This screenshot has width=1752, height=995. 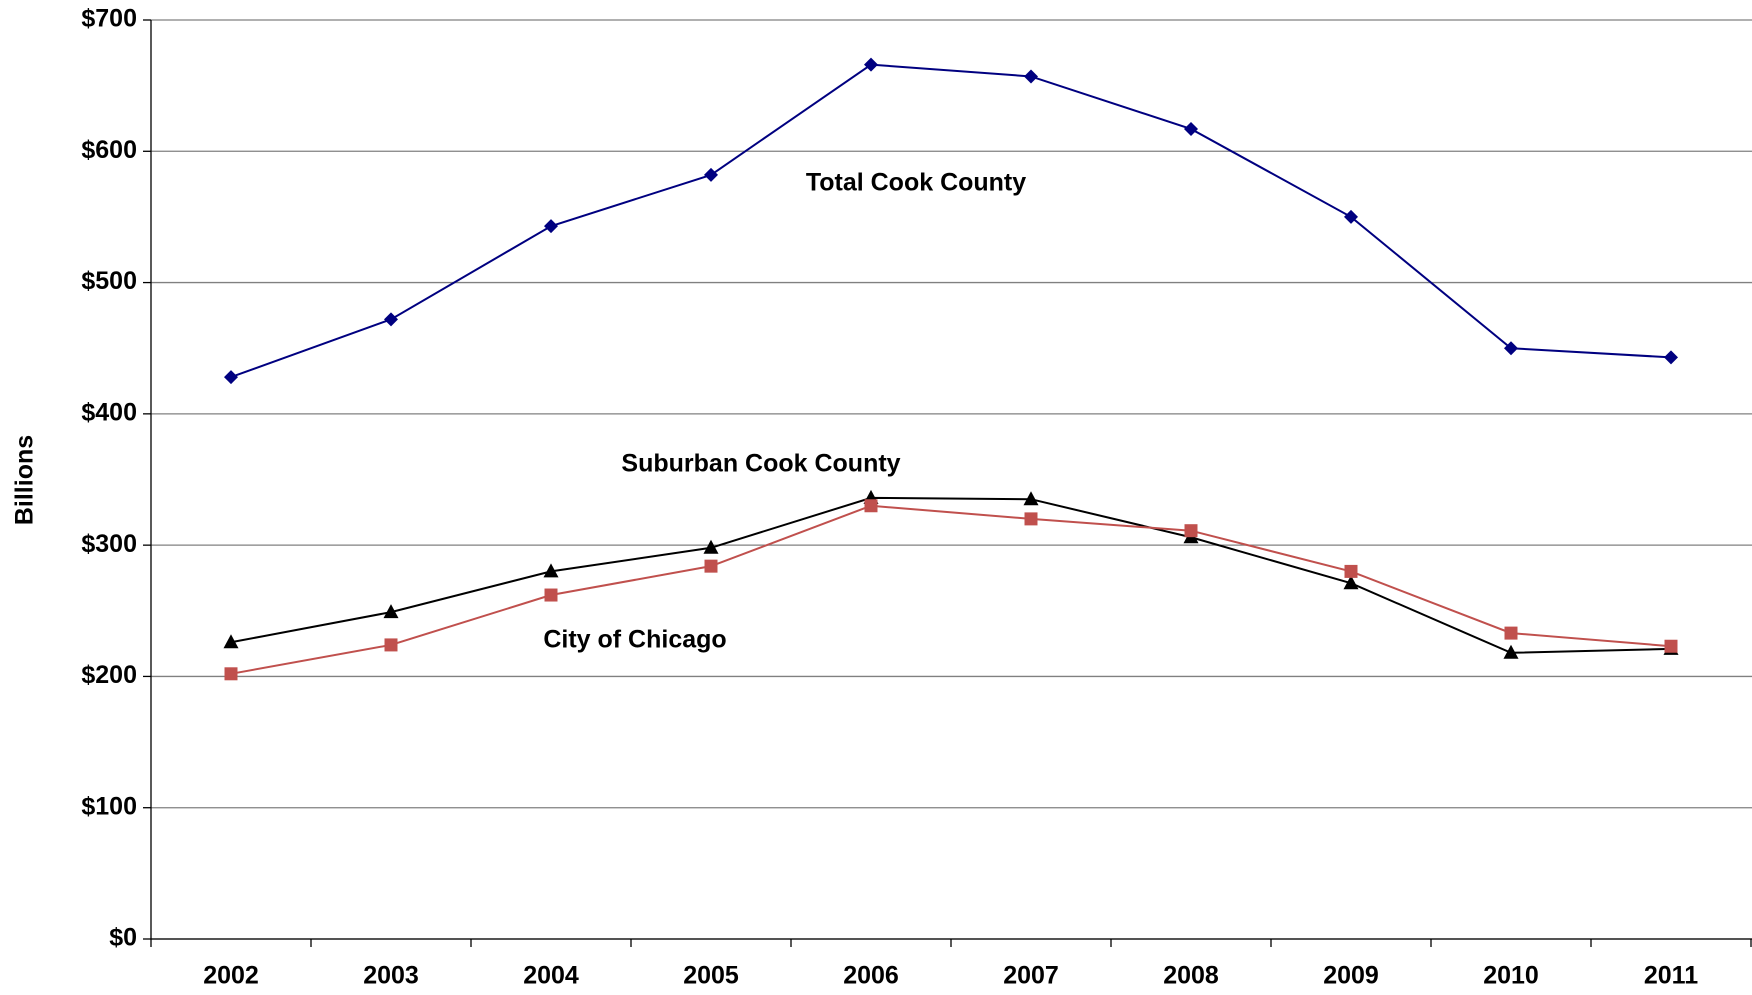 What do you see at coordinates (551, 976) in the screenshot?
I see `x-tick-label: 2004` at bounding box center [551, 976].